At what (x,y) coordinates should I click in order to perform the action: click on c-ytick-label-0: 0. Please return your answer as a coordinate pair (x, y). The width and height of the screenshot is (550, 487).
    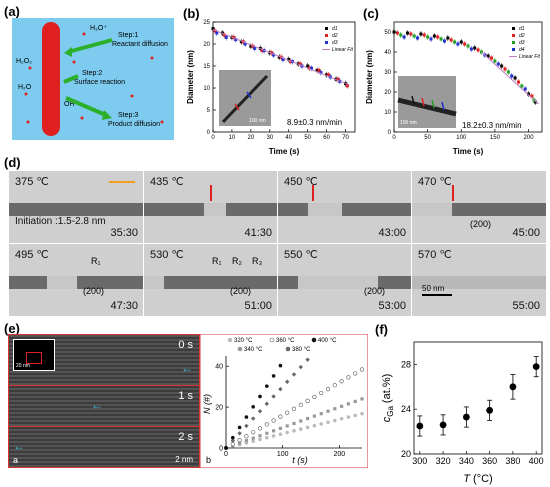
    Looking at the image, I should click on (390, 133).